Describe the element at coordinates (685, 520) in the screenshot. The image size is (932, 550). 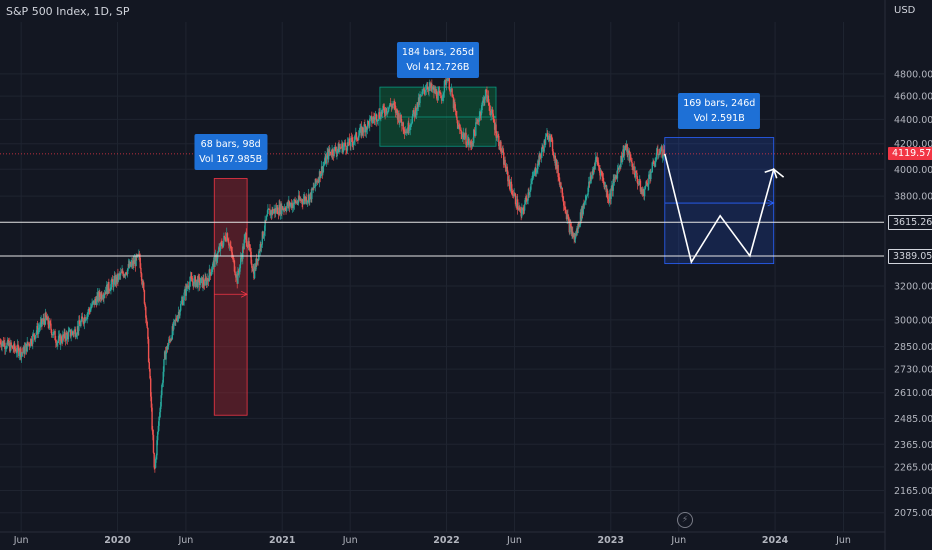
I see `lightning-icon: ⚡` at that location.